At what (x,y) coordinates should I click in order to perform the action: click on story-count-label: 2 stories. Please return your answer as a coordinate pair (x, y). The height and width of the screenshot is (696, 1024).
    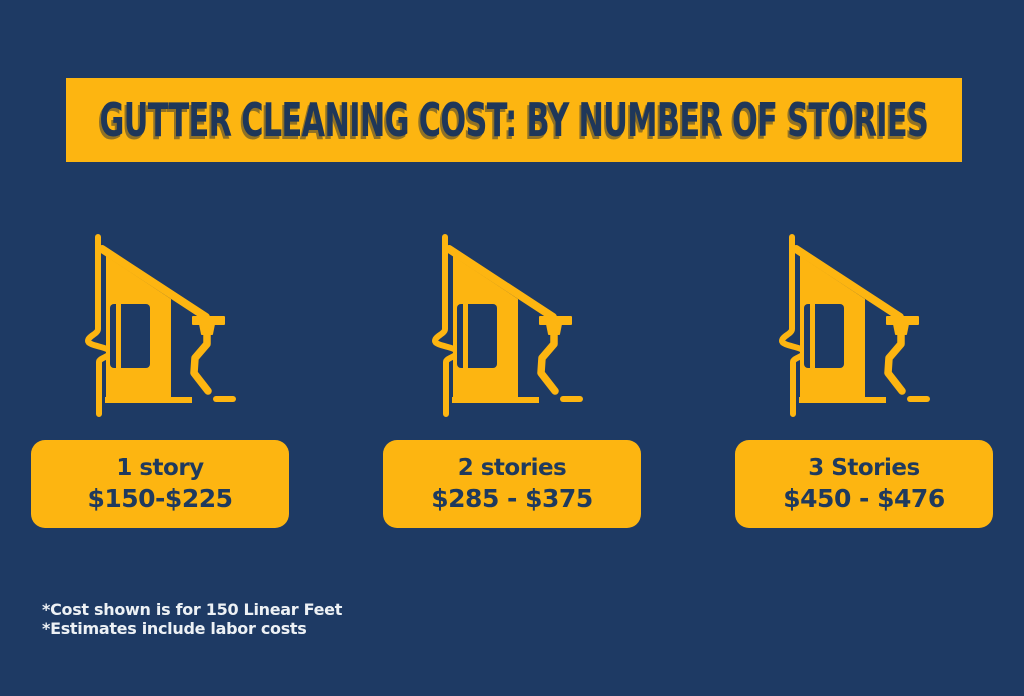
    Looking at the image, I should click on (512, 468).